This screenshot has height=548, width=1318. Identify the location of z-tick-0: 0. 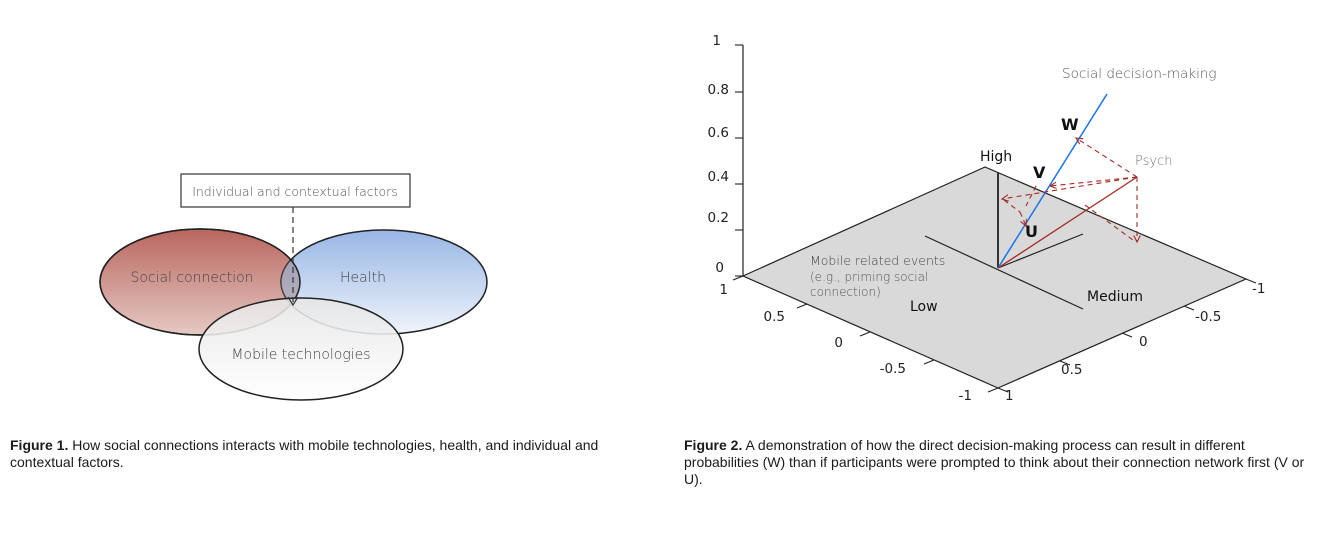
(719, 268).